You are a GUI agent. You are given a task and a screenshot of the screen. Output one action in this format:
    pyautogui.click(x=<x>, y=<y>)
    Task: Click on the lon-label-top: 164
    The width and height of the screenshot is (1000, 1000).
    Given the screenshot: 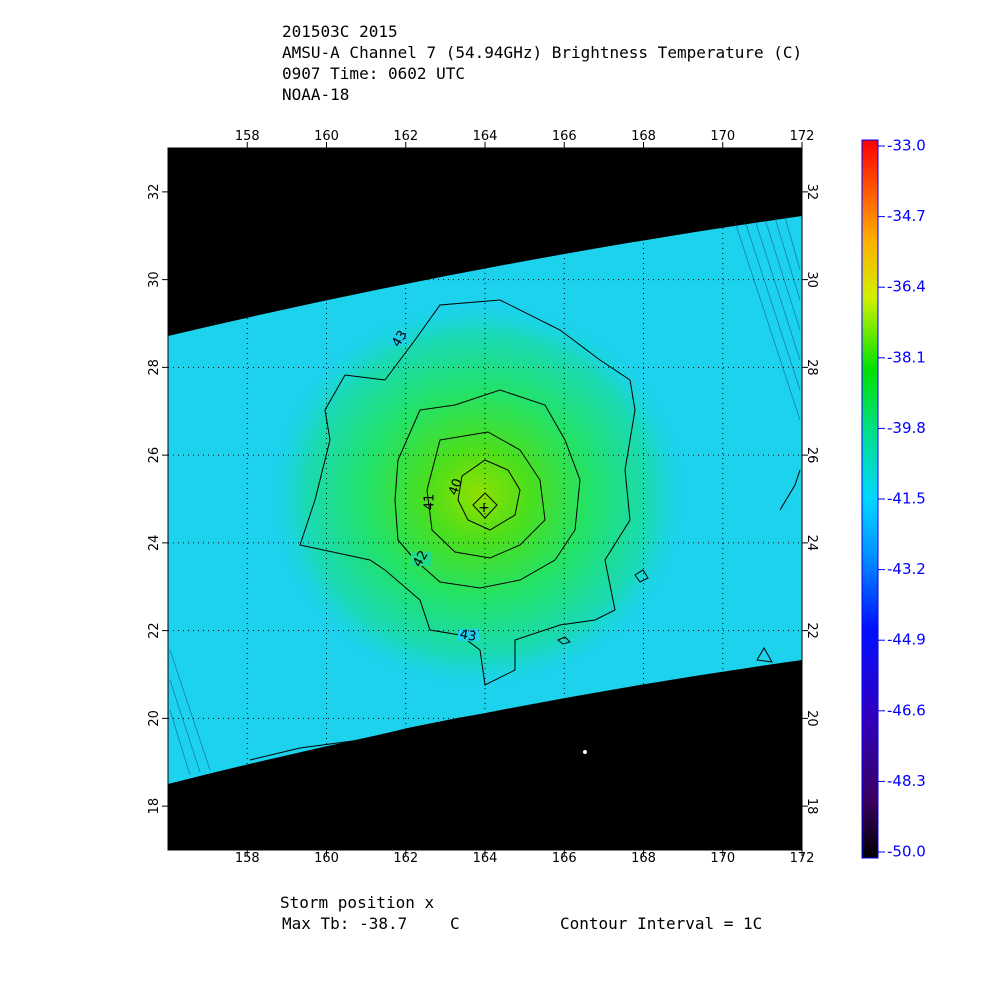 What is the action you would take?
    pyautogui.click(x=485, y=136)
    